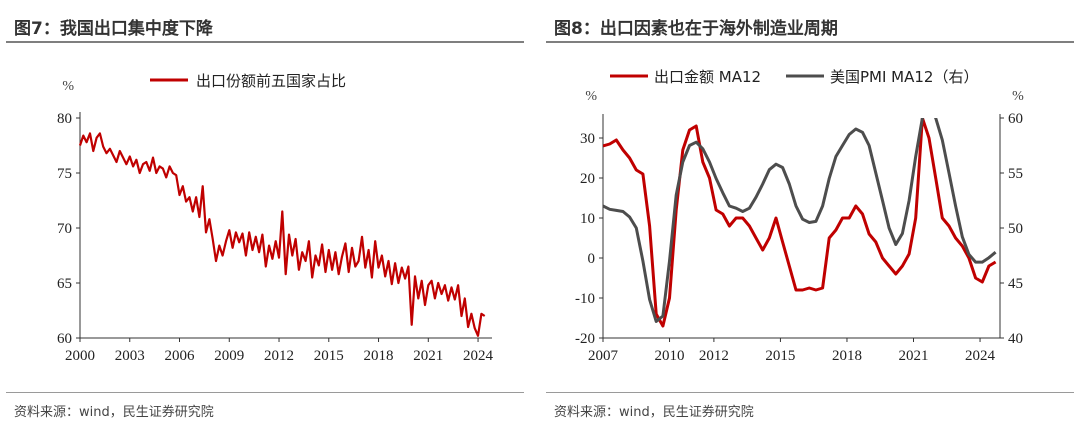 The image size is (1080, 434). Describe the element at coordinates (64, 229) in the screenshot. I see `y-tick-label: 70` at that location.